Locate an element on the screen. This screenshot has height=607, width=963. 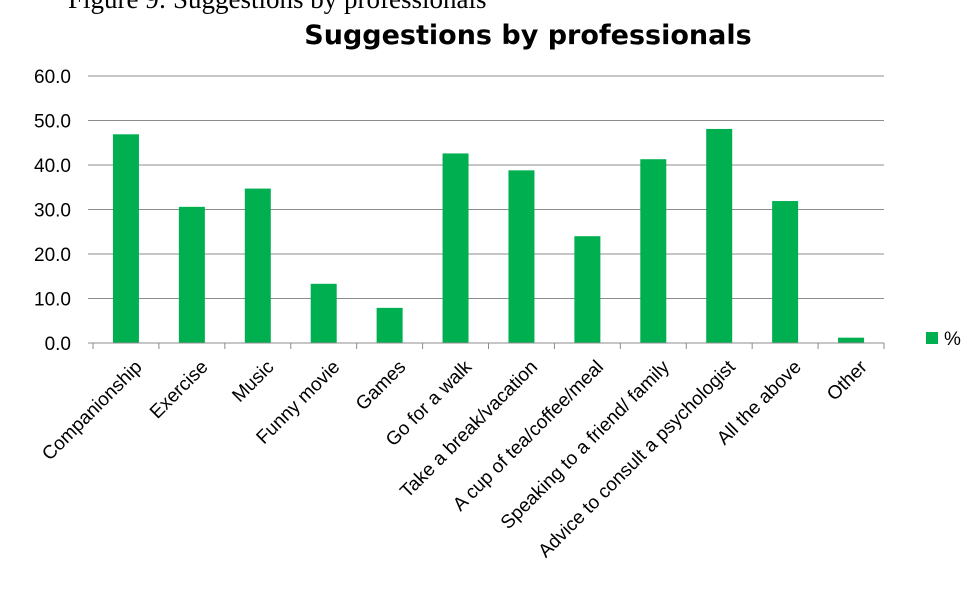
y-tick-label: 10.0 is located at coordinates (52, 300).